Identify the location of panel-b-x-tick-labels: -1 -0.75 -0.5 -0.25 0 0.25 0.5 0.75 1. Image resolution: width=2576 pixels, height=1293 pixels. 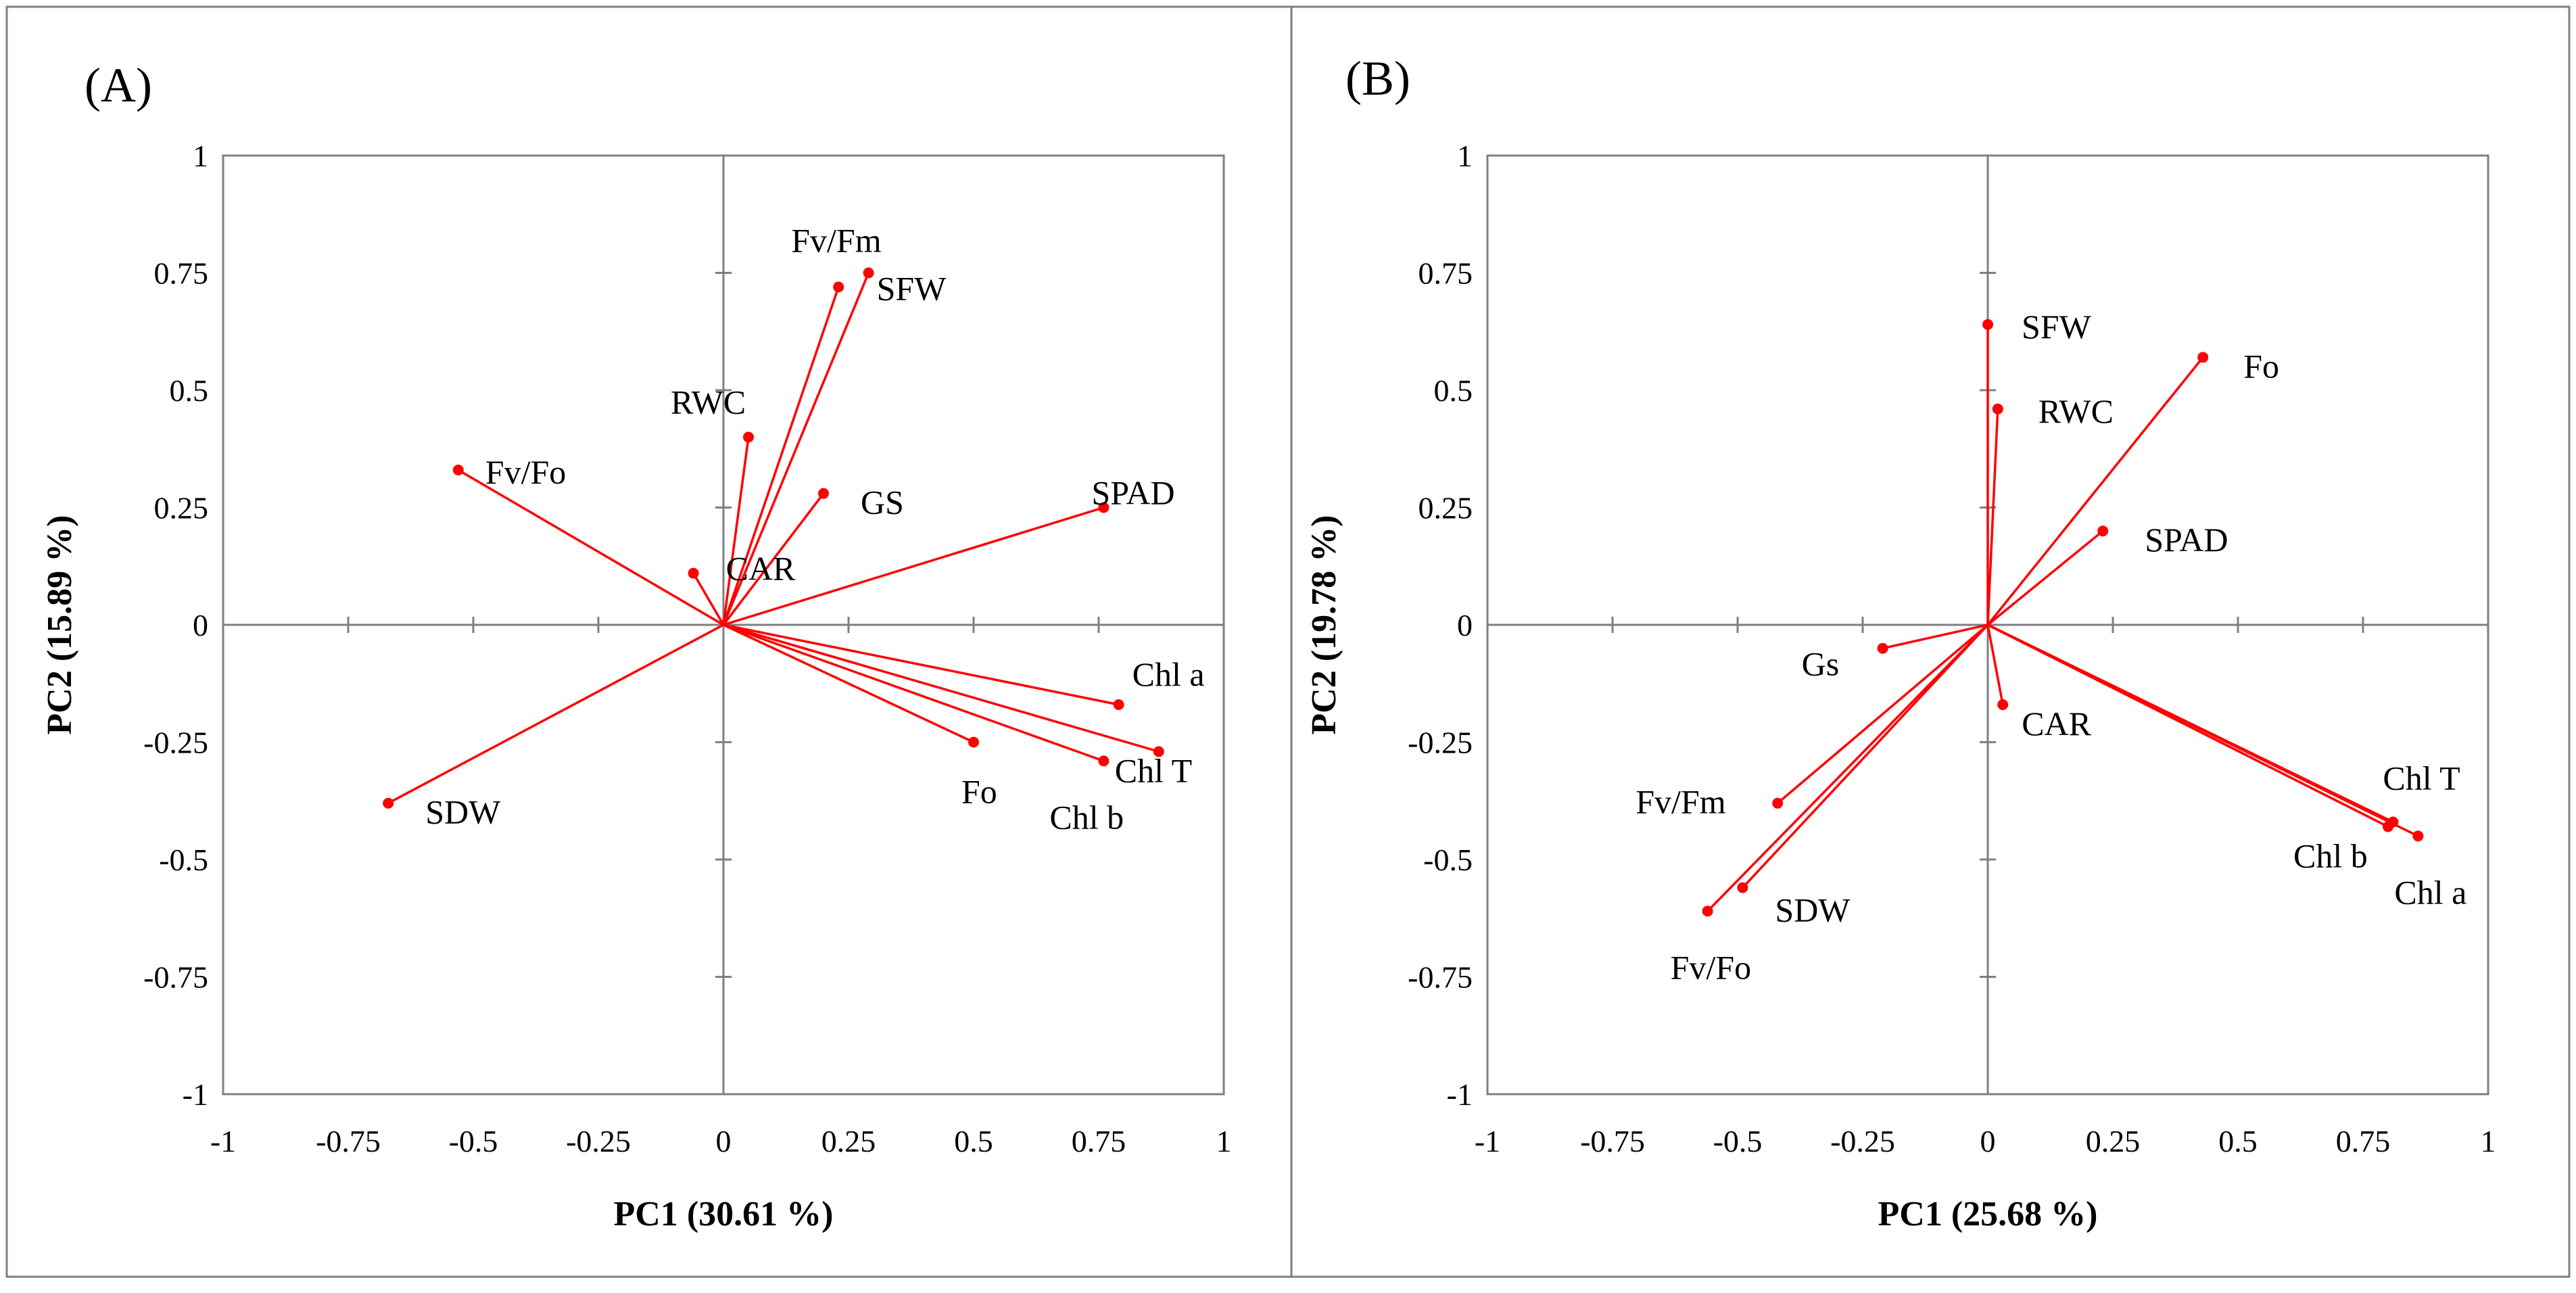
(1985, 1141).